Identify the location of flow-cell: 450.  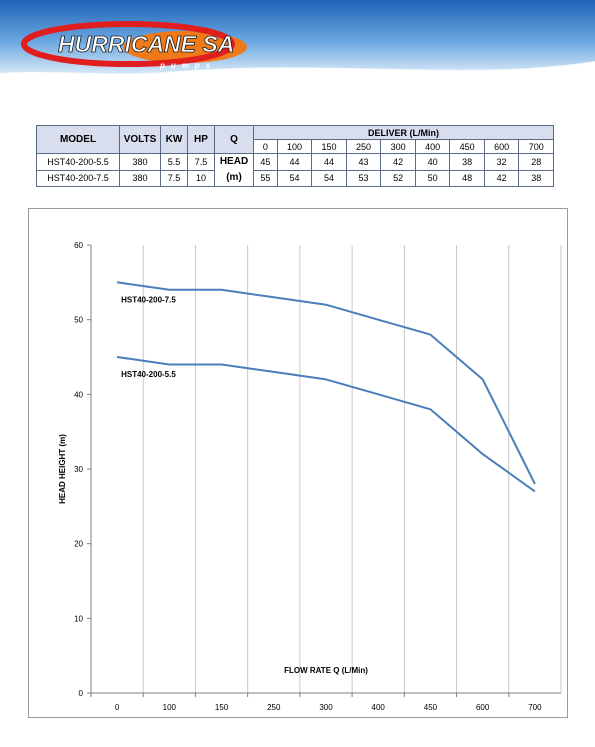
(467, 146).